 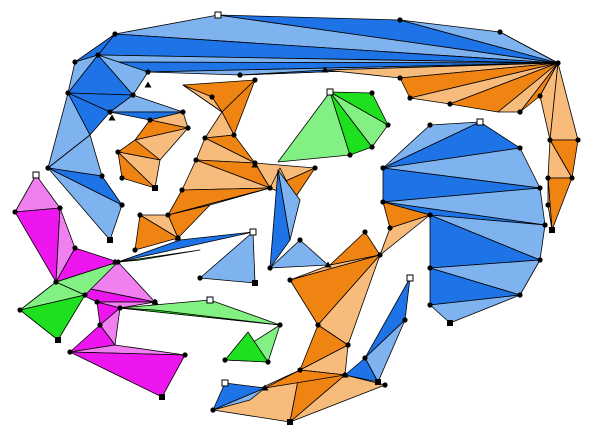 What do you see at coordinates (464, 222) in the screenshot?
I see `right-blue-blob-region` at bounding box center [464, 222].